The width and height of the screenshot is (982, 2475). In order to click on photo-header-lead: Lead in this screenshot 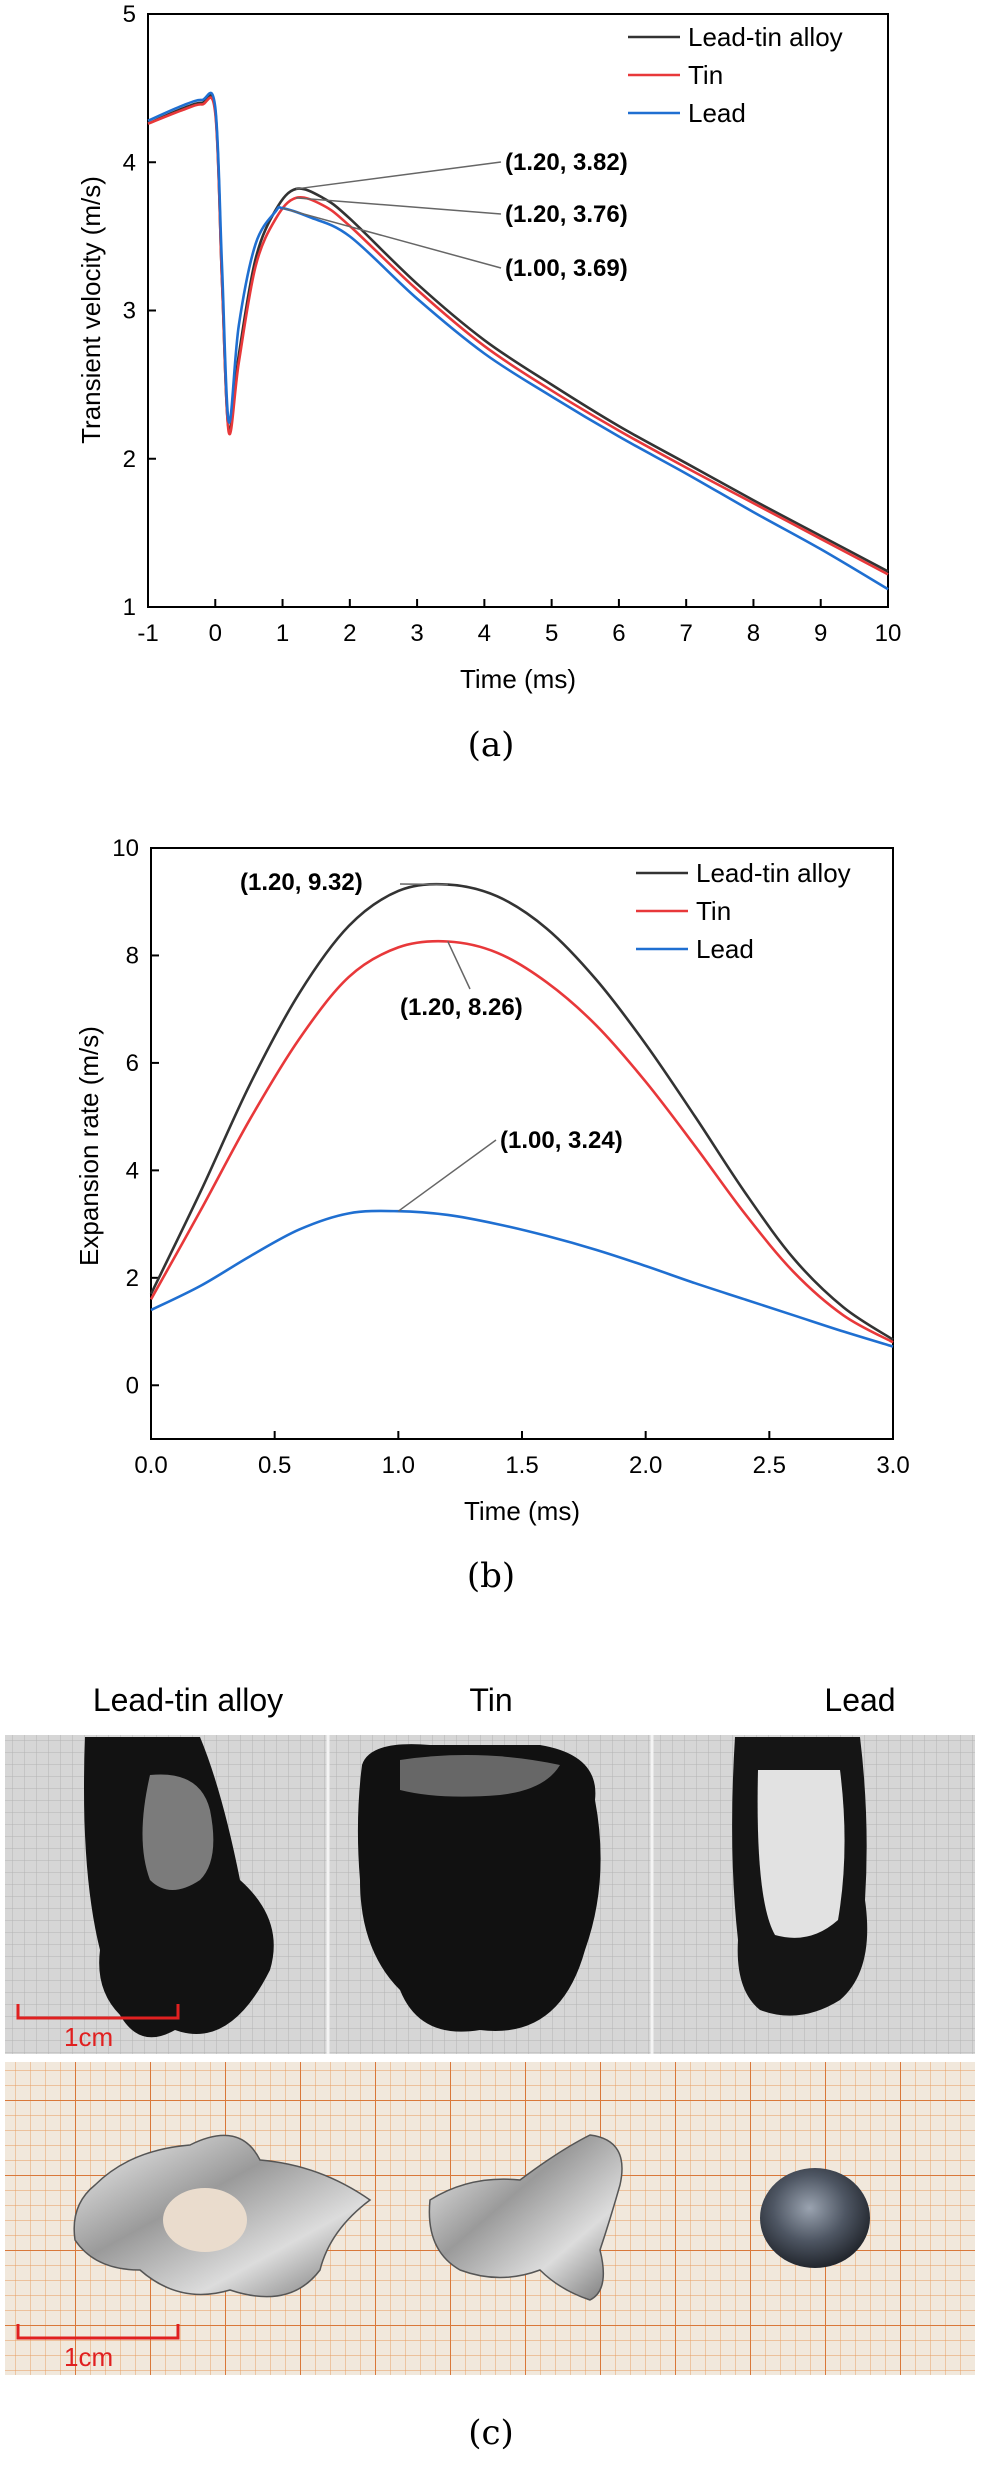, I will do `click(859, 1700)`.